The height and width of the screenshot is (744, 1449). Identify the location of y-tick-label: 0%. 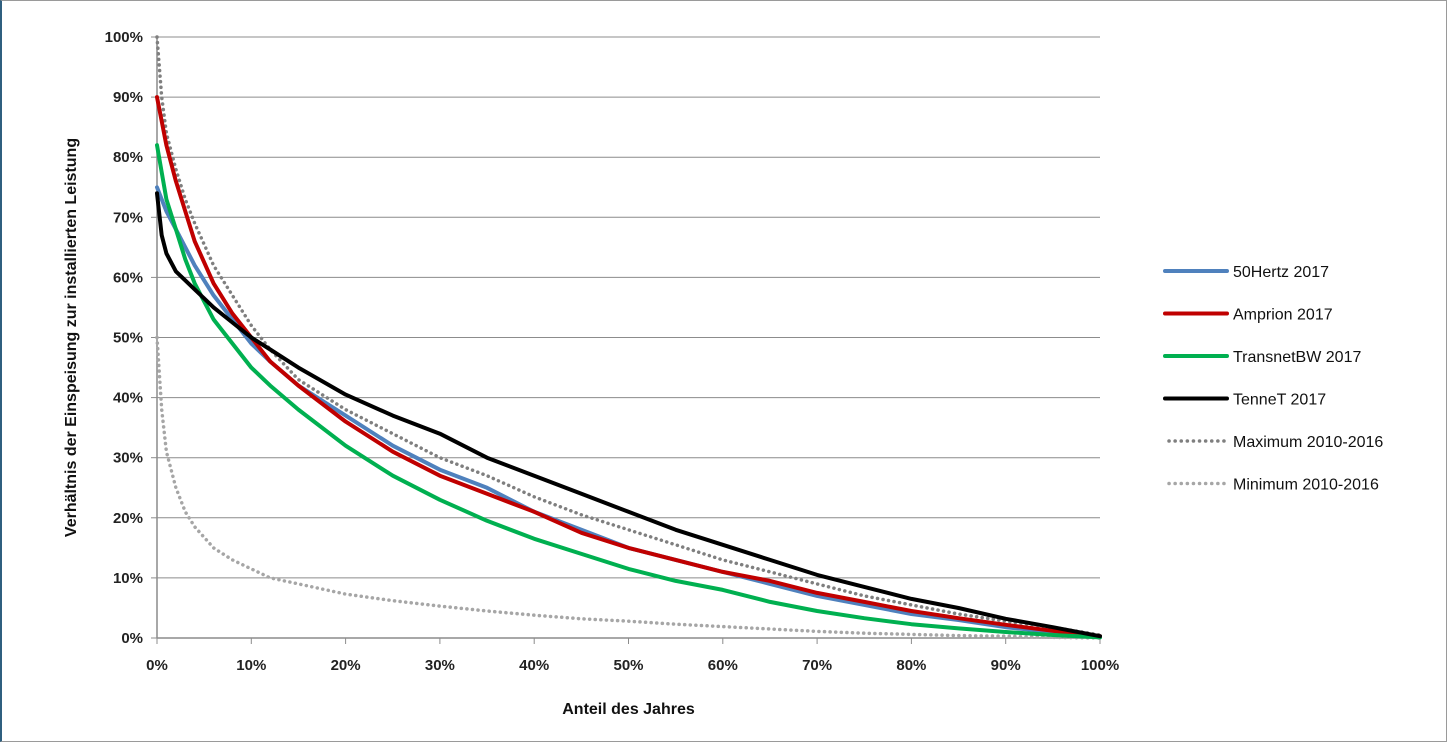
(132, 638).